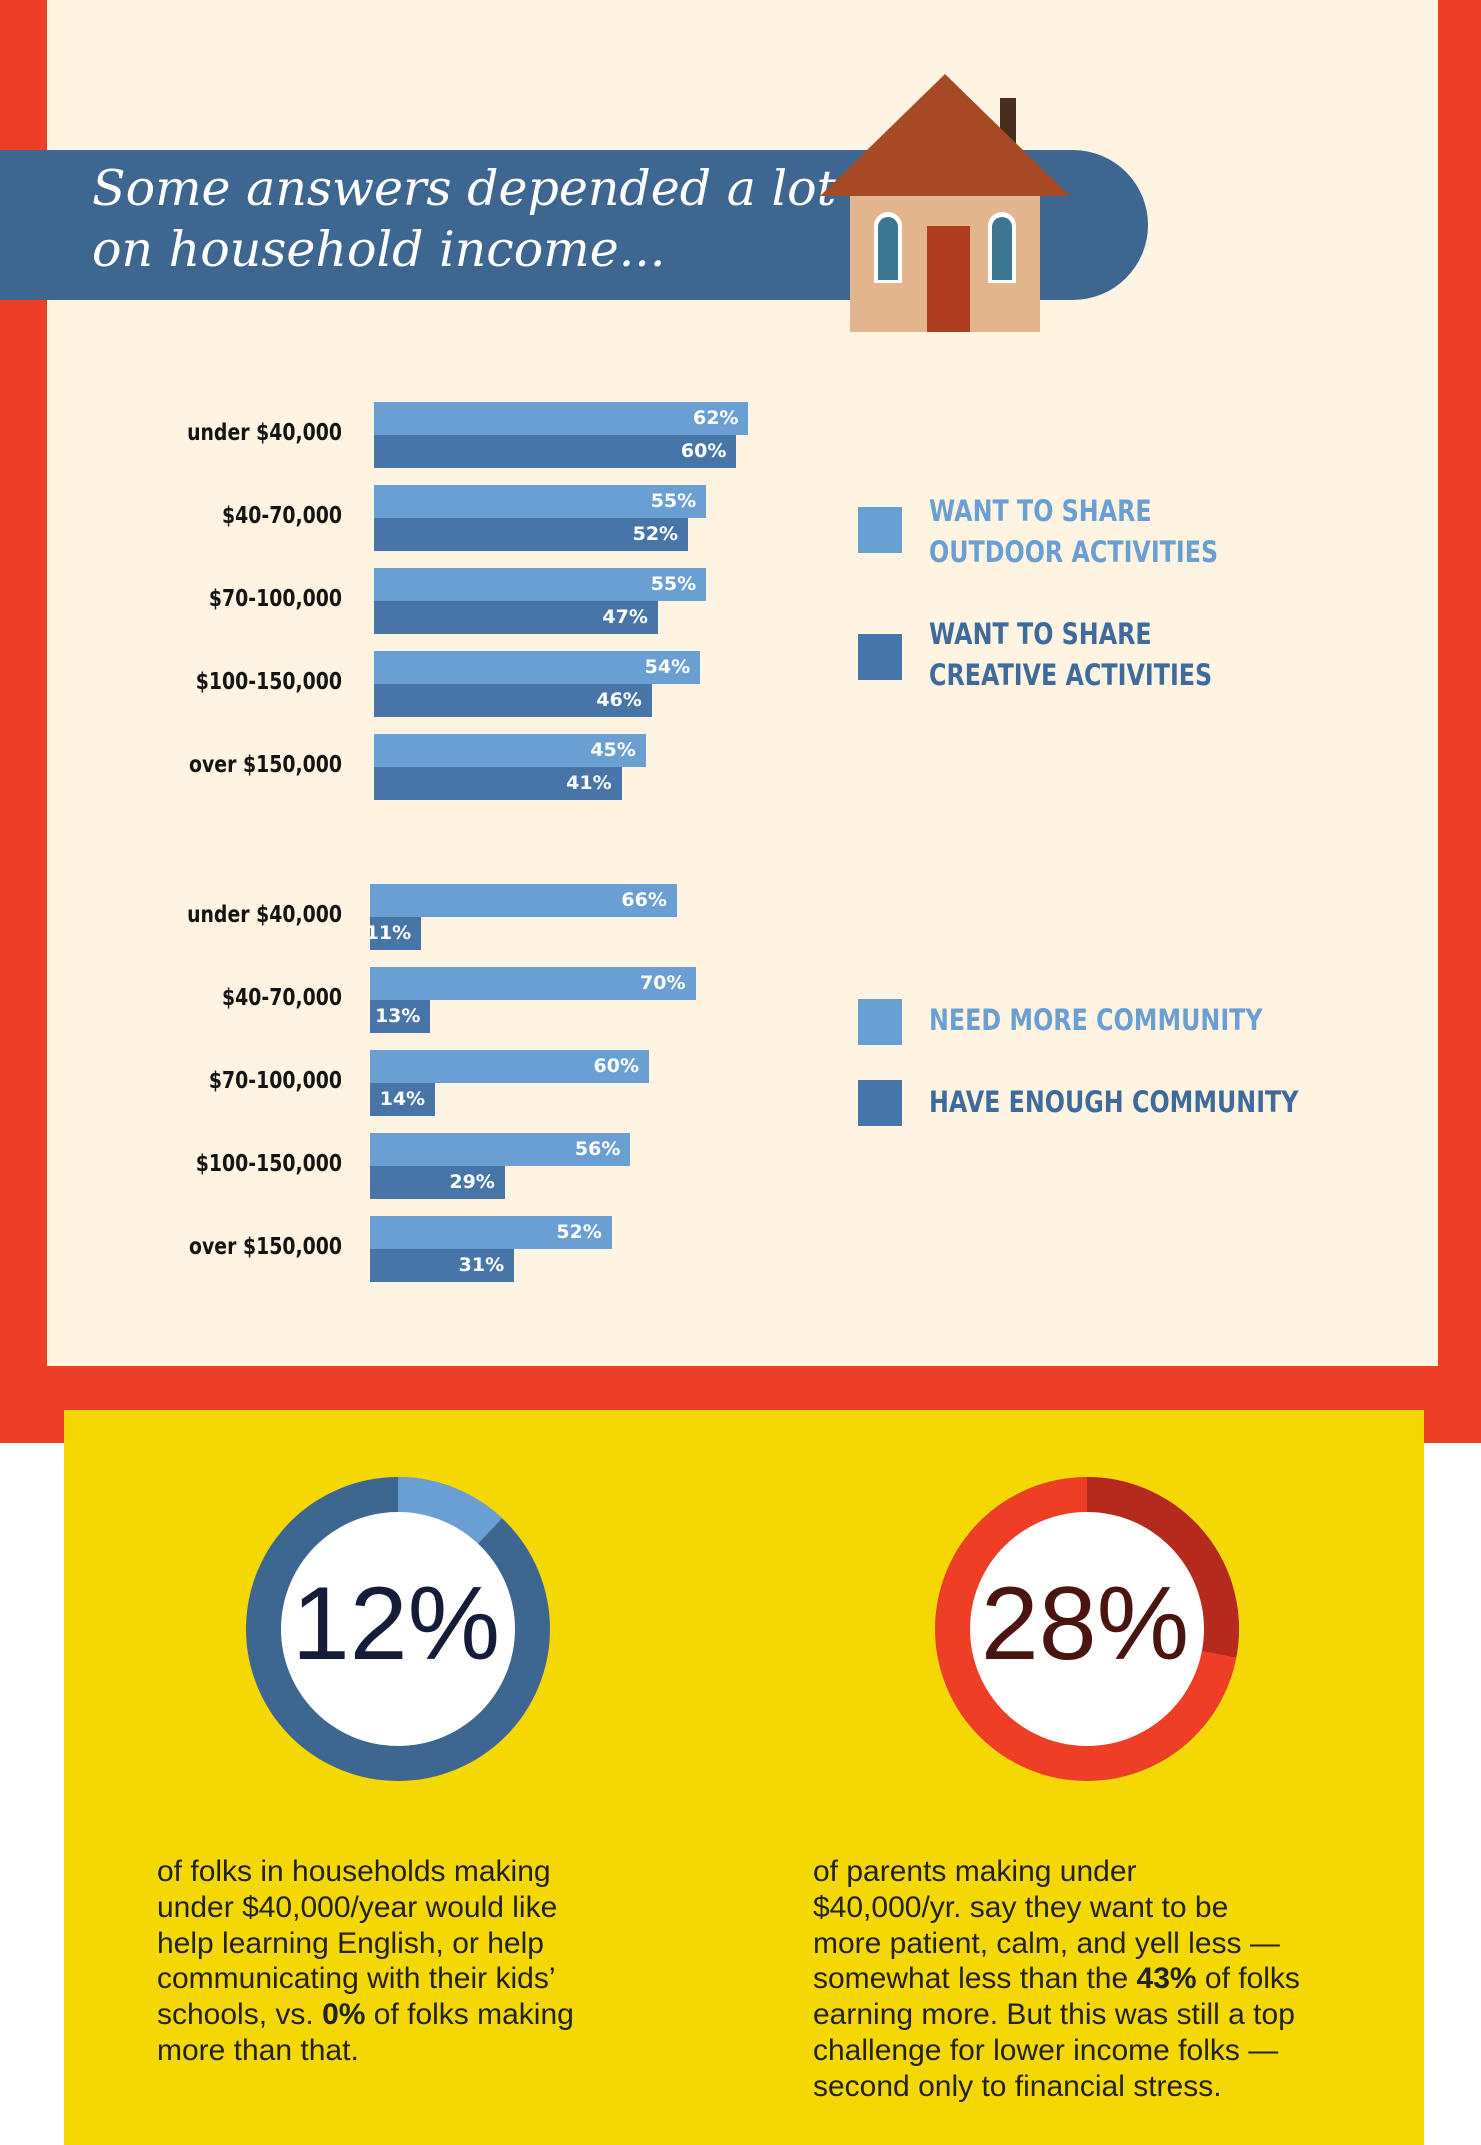 The width and height of the screenshot is (1481, 2145). What do you see at coordinates (613, 750) in the screenshot?
I see `chart1-data-label-want-to-share-outdoor-activities-over-150-000: 45%` at bounding box center [613, 750].